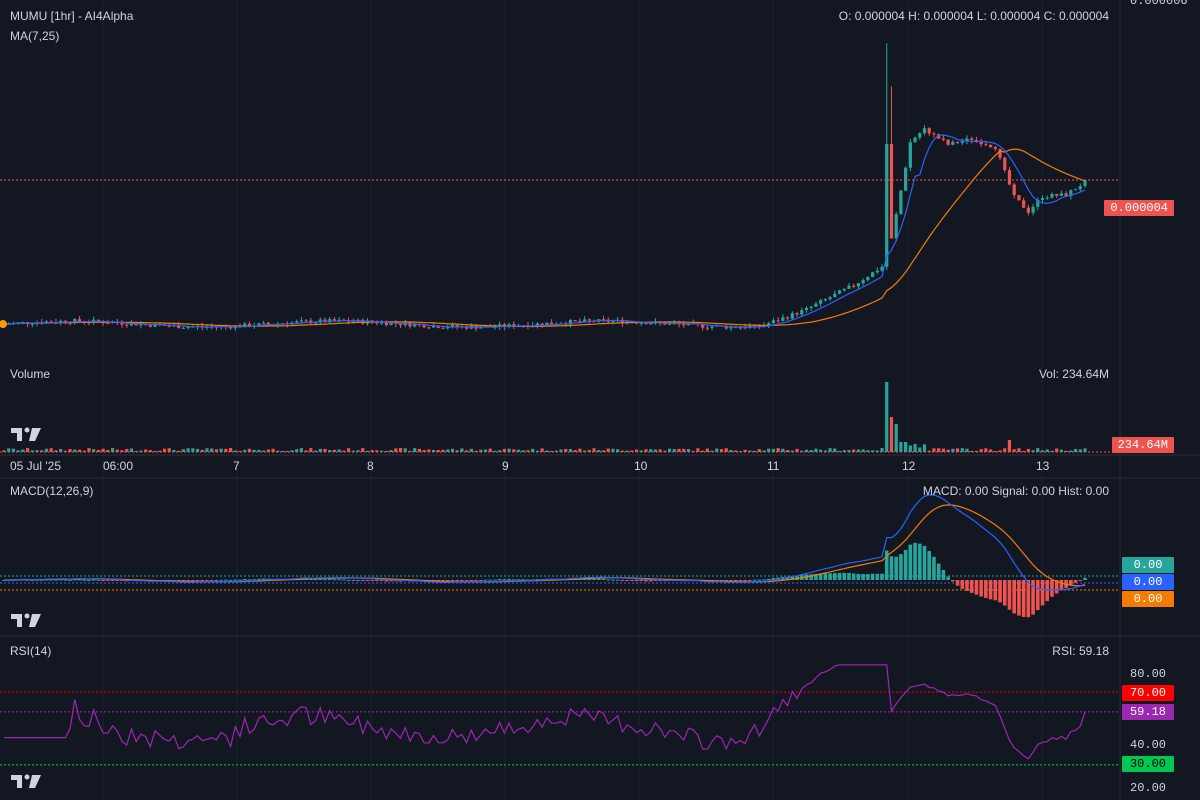 Image resolution: width=1200 pixels, height=800 pixels. What do you see at coordinates (1073, 374) in the screenshot?
I see `volume-readout: Vol: 234.64M` at bounding box center [1073, 374].